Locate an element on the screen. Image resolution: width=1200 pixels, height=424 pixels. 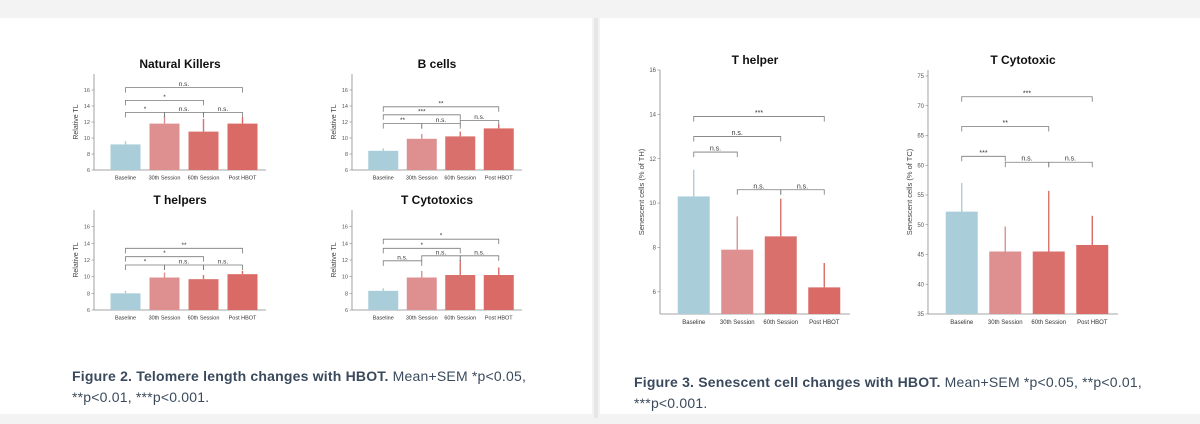
nk-y-tick-label: 10 is located at coordinates (87, 139).